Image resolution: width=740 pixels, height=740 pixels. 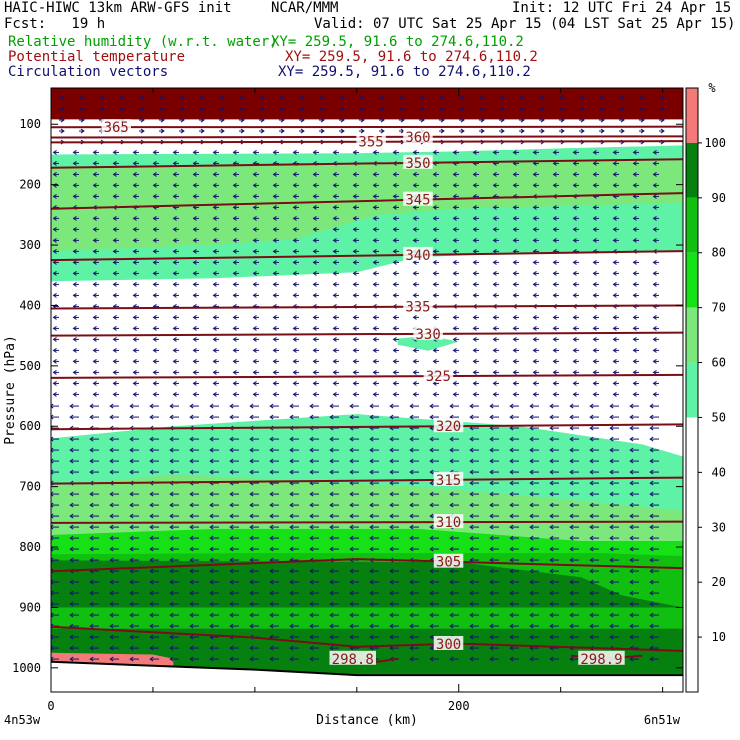 What do you see at coordinates (88, 72) in the screenshot?
I see `legend-field-vectors: Circulation vectors` at bounding box center [88, 72].